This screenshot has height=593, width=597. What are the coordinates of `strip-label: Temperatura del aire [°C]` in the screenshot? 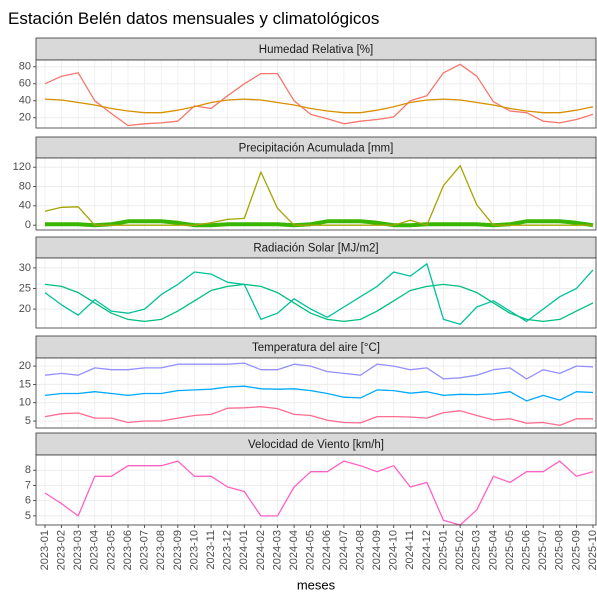 It's located at (316, 348).